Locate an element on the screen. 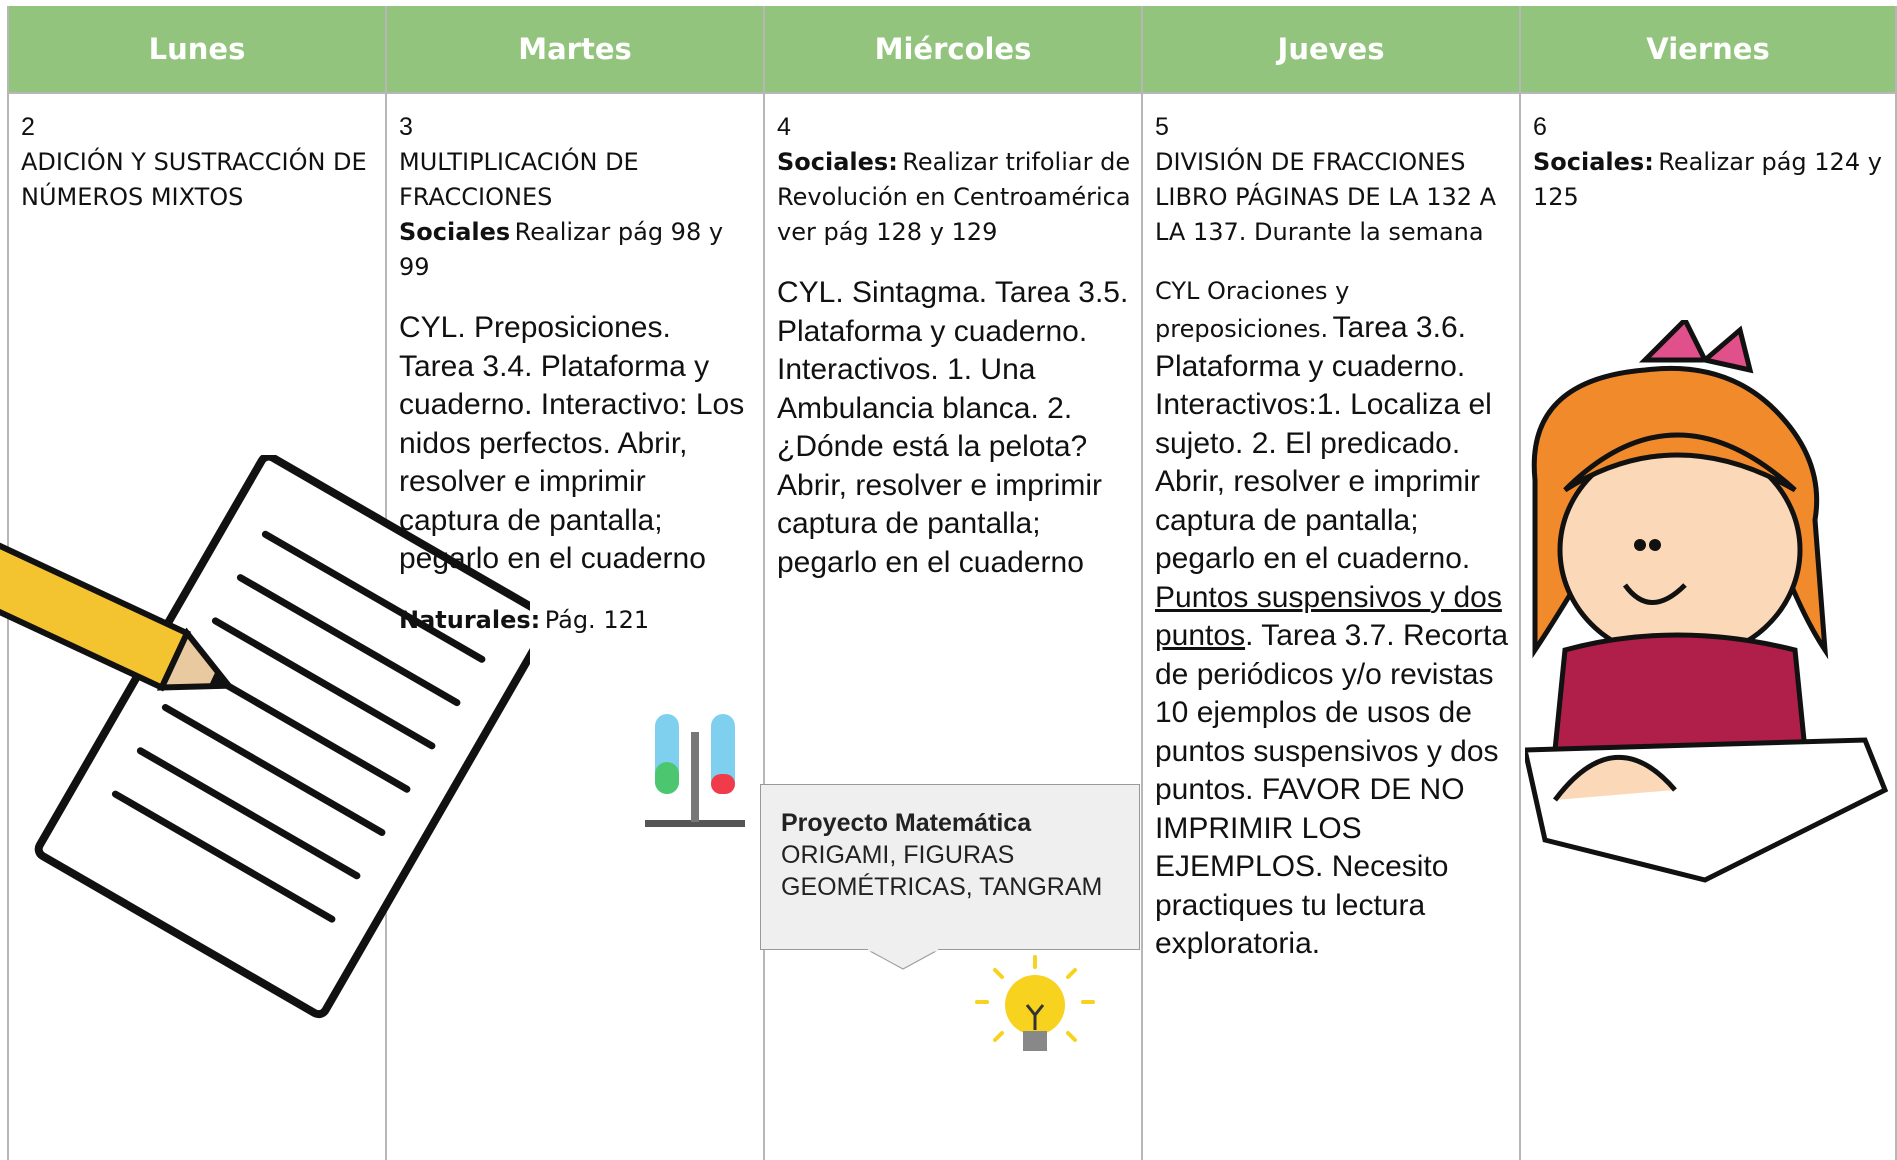  day-header: Martes is located at coordinates (575, 50).